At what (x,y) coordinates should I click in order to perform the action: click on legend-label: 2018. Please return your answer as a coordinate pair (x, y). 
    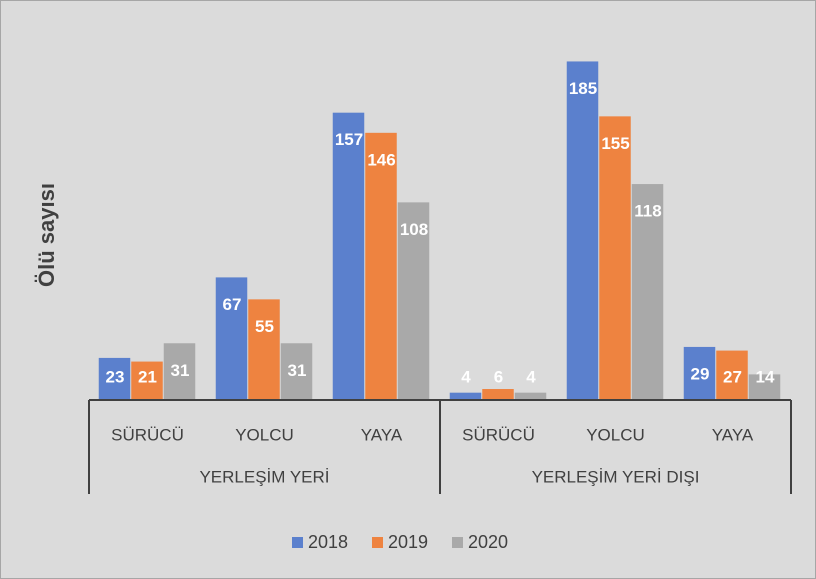
    Looking at the image, I should click on (328, 542).